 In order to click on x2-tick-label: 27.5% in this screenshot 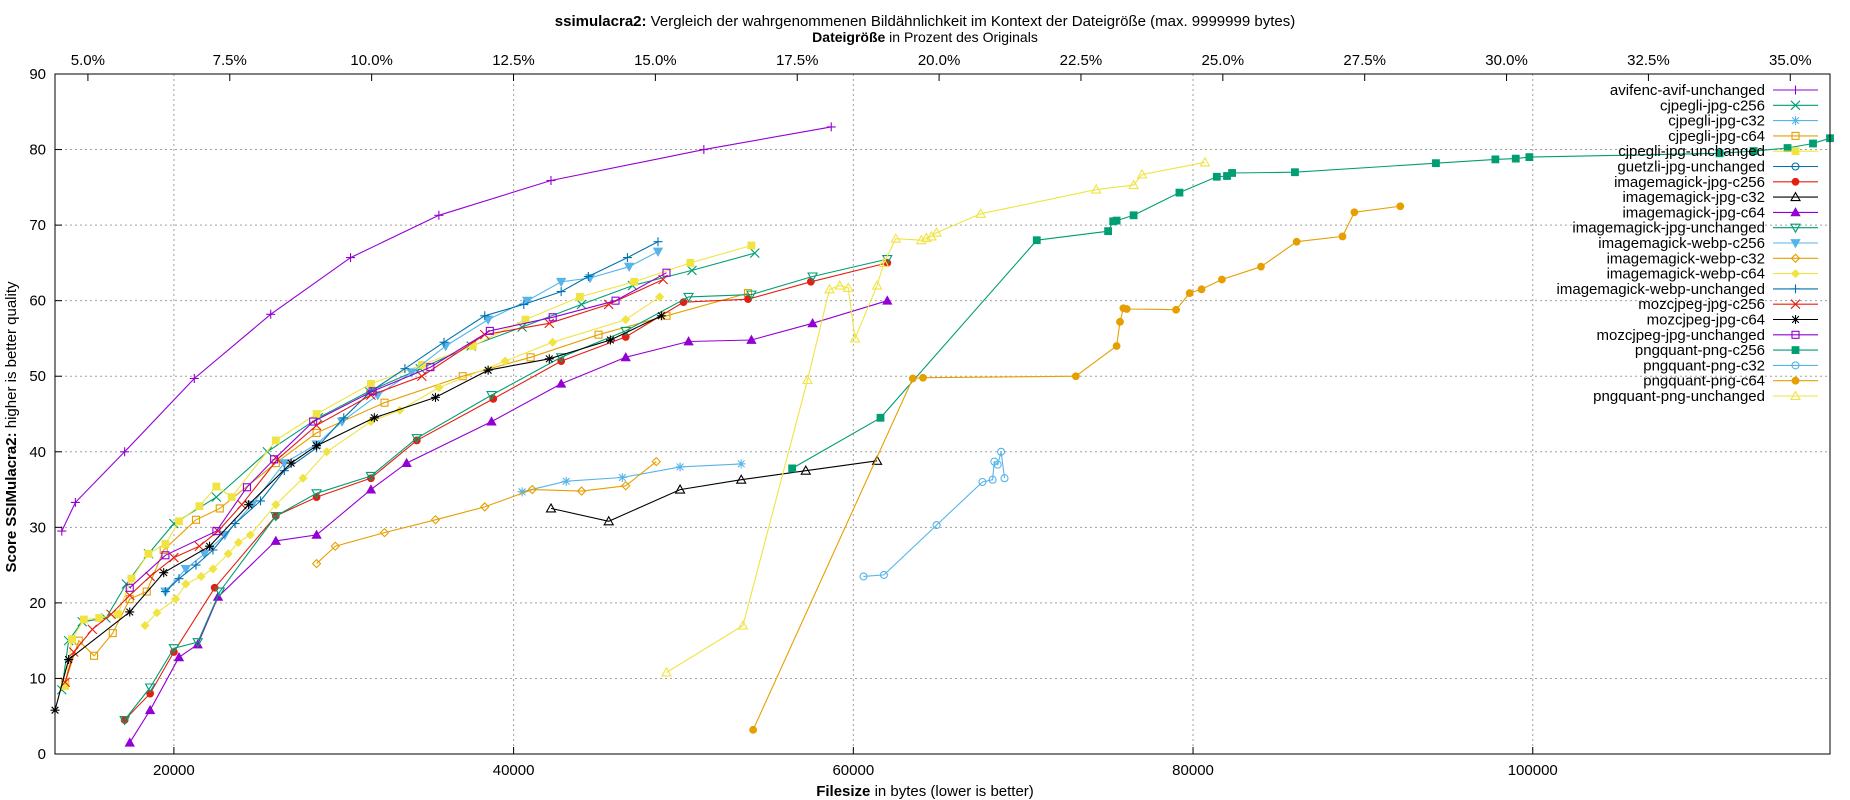, I will do `click(1364, 60)`.